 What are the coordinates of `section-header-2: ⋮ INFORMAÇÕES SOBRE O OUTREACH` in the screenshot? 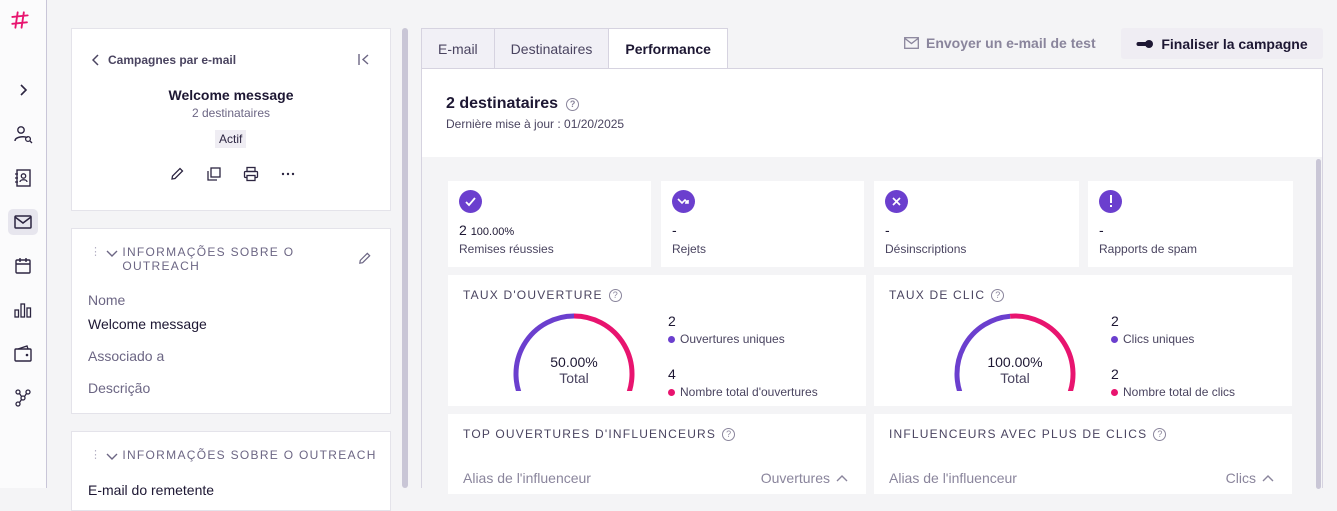 It's located at (233, 455).